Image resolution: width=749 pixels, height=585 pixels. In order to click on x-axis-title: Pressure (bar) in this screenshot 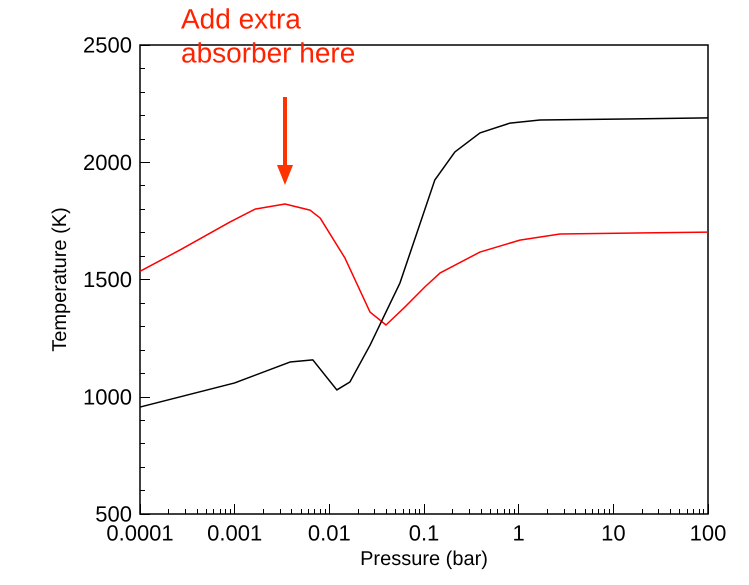, I will do `click(424, 559)`.